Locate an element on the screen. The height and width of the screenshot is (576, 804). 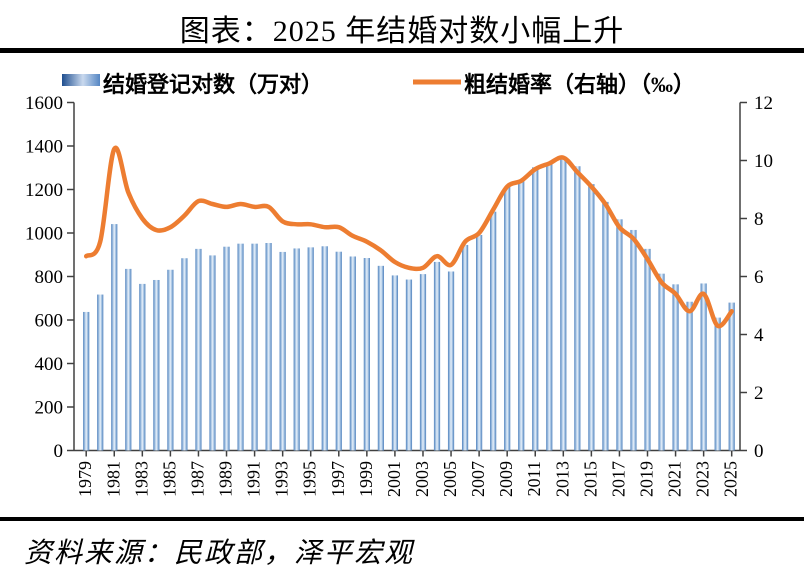
top-rule is located at coordinates (402, 50).